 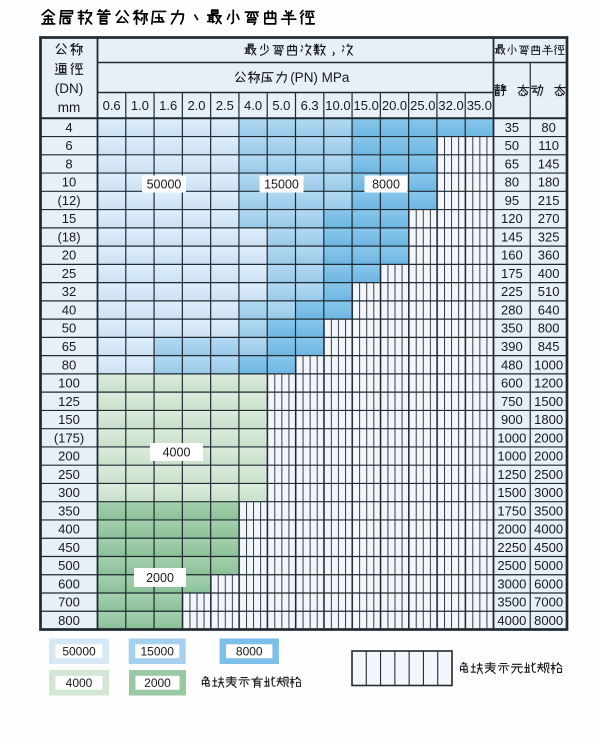 I want to click on svg-text: 10, so click(x=69, y=182).